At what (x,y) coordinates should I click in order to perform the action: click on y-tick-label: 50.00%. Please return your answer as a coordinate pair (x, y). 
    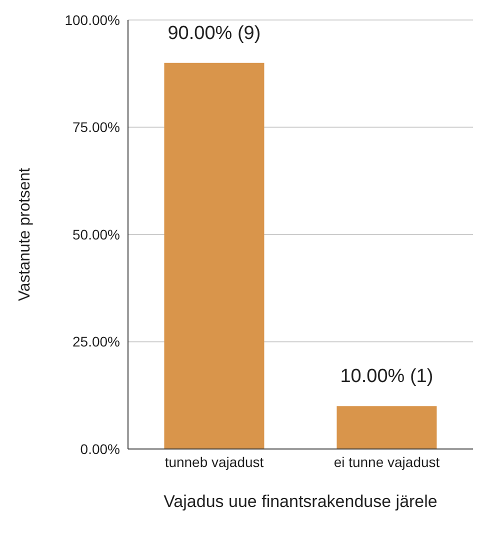
    Looking at the image, I should click on (96, 234).